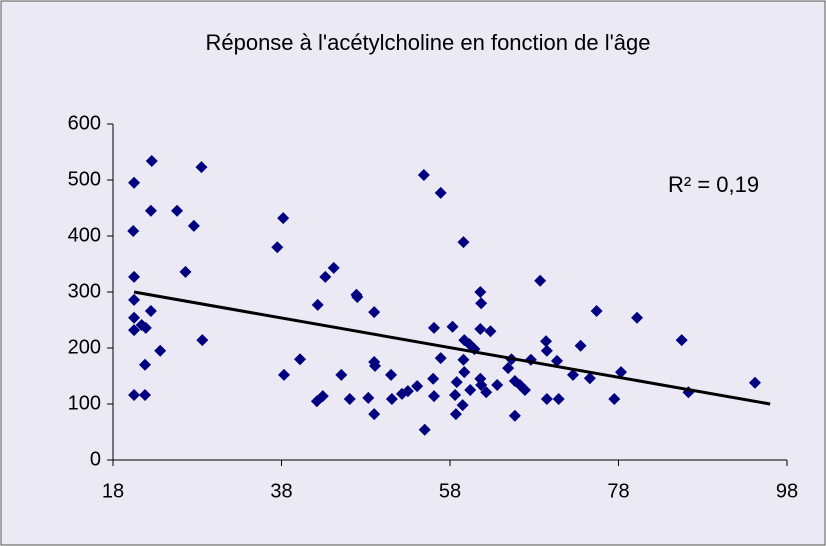 This screenshot has width=826, height=546. What do you see at coordinates (84, 123) in the screenshot?
I see `y-tick-label: 600` at bounding box center [84, 123].